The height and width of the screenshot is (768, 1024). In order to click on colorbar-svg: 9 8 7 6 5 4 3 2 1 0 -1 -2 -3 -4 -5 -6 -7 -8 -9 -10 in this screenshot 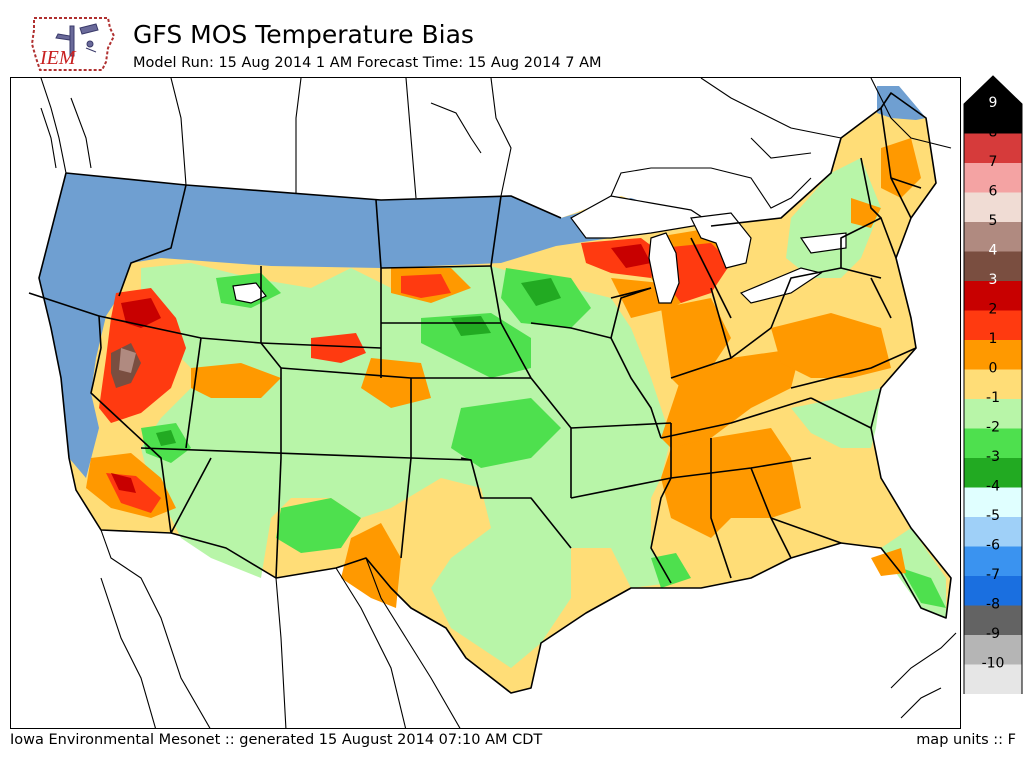, I will do `click(993, 398)`.